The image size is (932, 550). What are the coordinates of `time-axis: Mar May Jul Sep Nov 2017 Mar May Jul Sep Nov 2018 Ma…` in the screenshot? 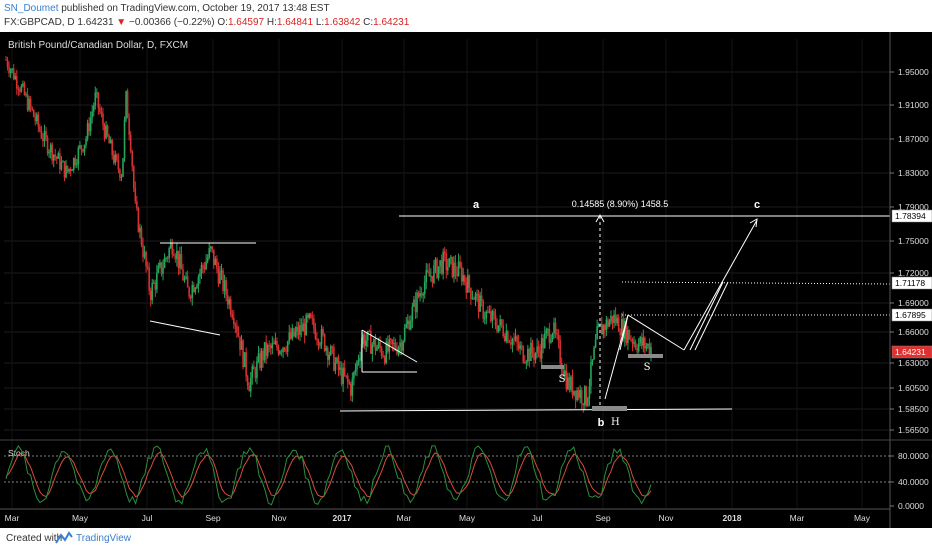 It's located at (445, 515).